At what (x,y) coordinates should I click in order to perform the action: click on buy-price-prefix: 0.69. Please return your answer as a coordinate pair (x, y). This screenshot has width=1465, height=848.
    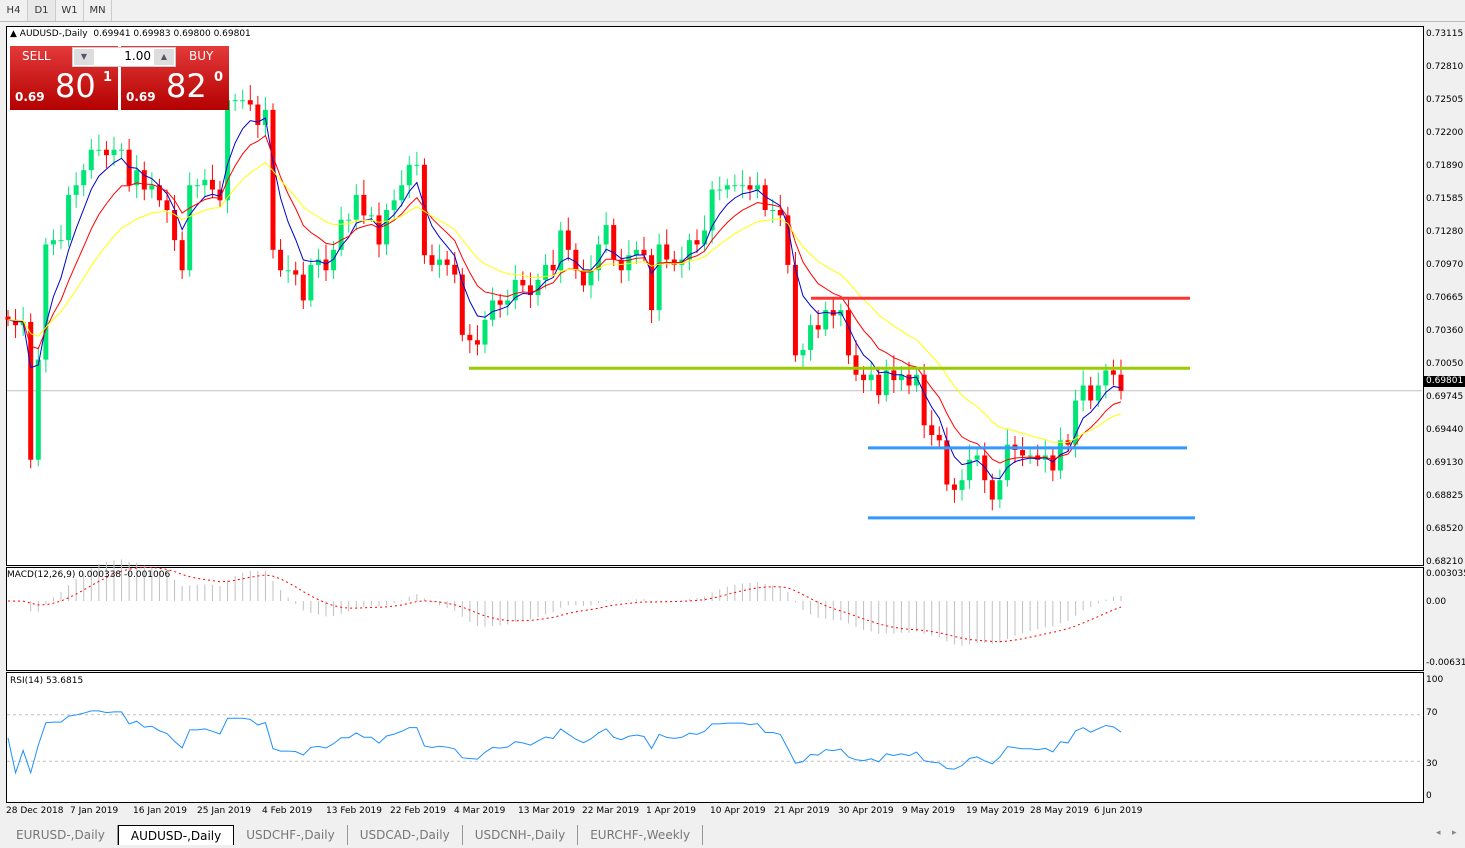
    Looking at the image, I should click on (141, 97).